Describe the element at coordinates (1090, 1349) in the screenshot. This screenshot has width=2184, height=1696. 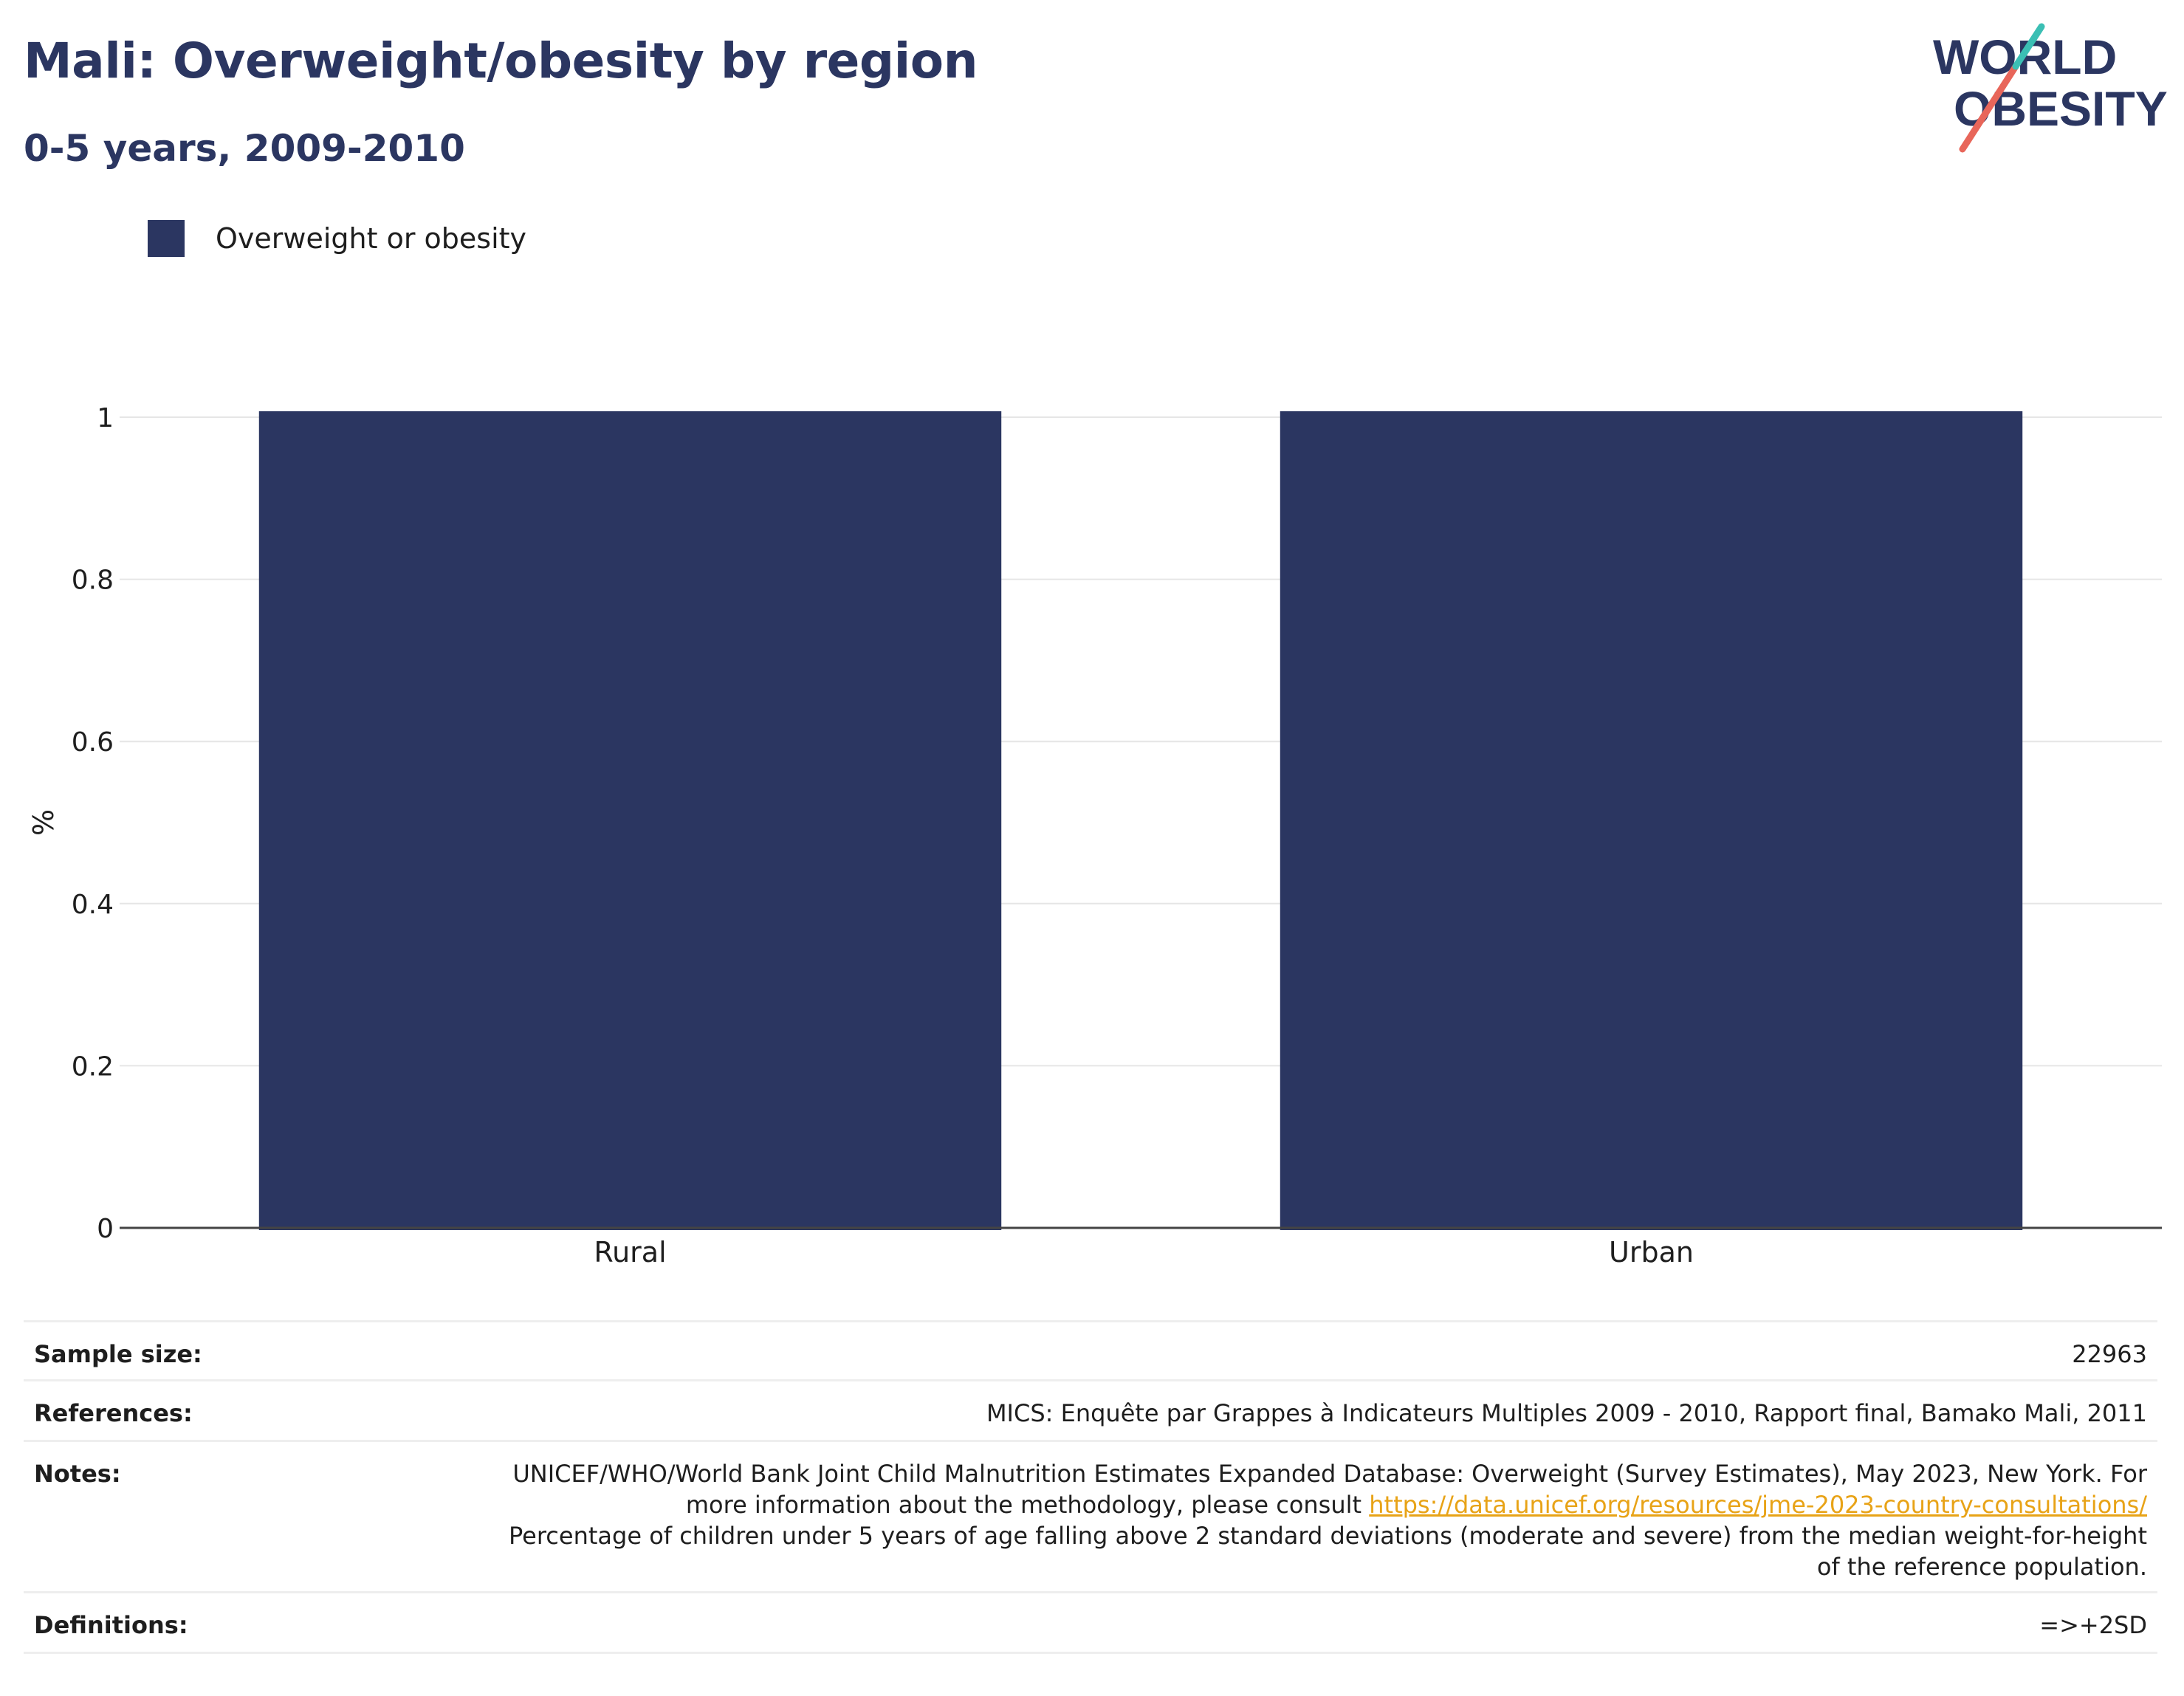
I see `sample-size-row: Sample size: 22963` at that location.